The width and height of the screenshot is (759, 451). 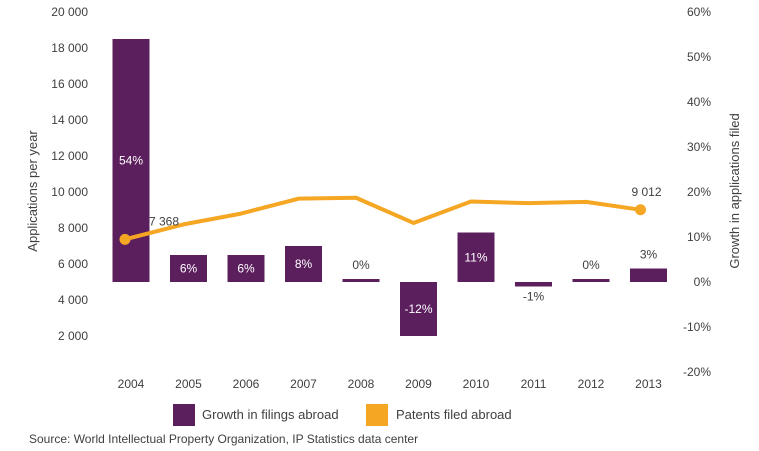 I want to click on x-tick-label: 2011, so click(x=534, y=384).